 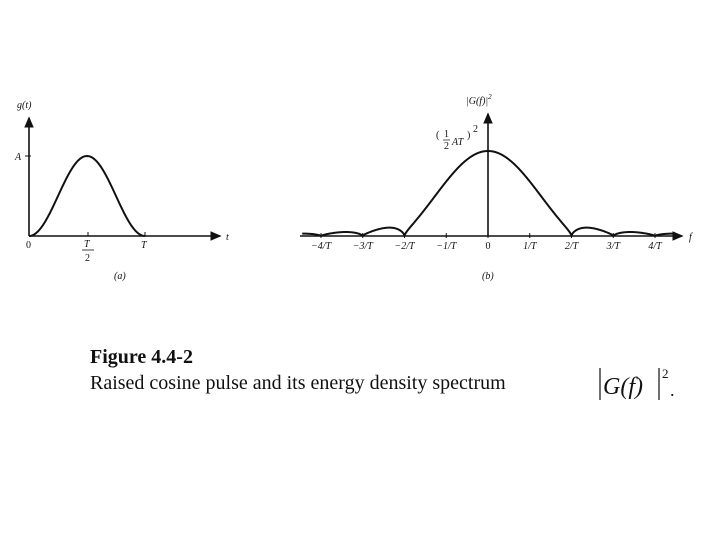 I want to click on panel-b-tag: (b), so click(x=488, y=276).